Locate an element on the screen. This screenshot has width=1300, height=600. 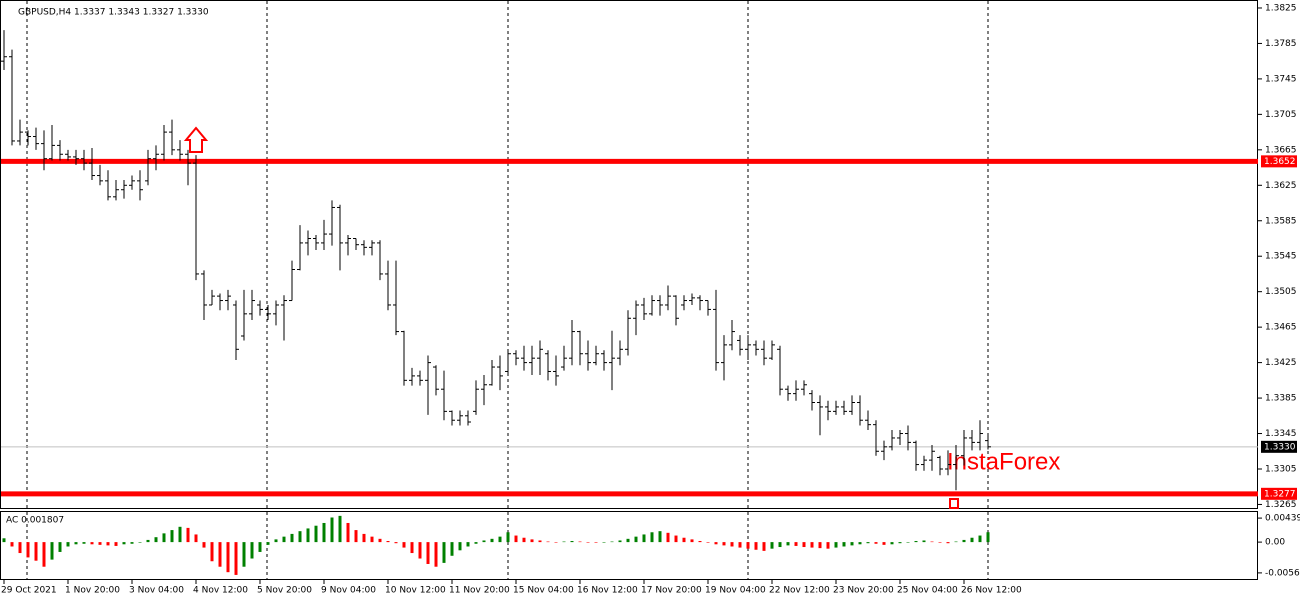
x-tick-label: 29 Oct 2021 is located at coordinates (29, 591).